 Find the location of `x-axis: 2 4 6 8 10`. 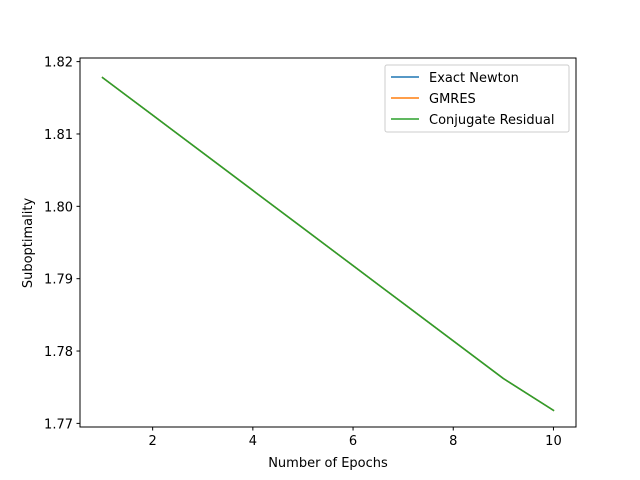

x-axis: 2 4 6 8 10 is located at coordinates (355, 438).